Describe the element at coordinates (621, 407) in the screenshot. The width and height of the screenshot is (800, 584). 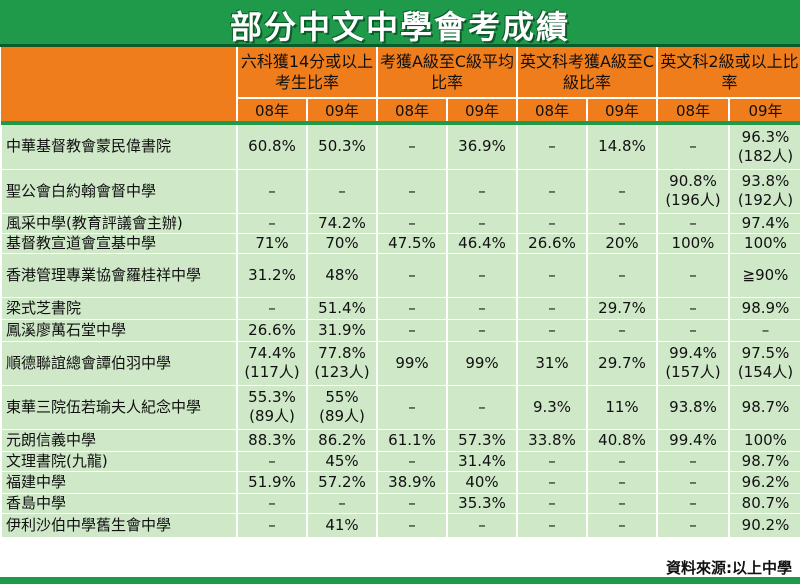
I see `table-cell: 11%` at that location.